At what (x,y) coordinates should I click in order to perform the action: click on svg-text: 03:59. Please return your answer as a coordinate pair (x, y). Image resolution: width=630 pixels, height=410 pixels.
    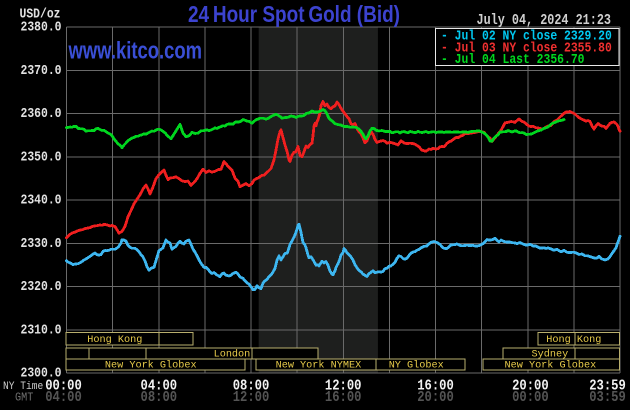
    Looking at the image, I should click on (607, 398).